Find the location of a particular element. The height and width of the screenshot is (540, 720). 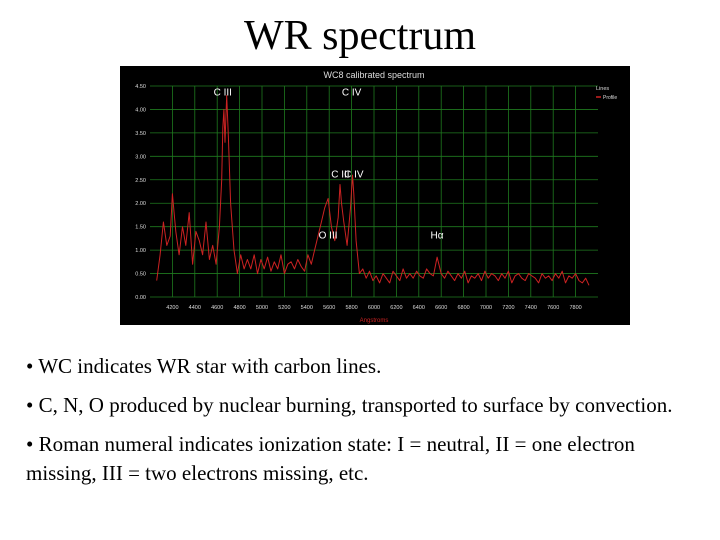

x-tick-label: 6600 is located at coordinates (441, 308).